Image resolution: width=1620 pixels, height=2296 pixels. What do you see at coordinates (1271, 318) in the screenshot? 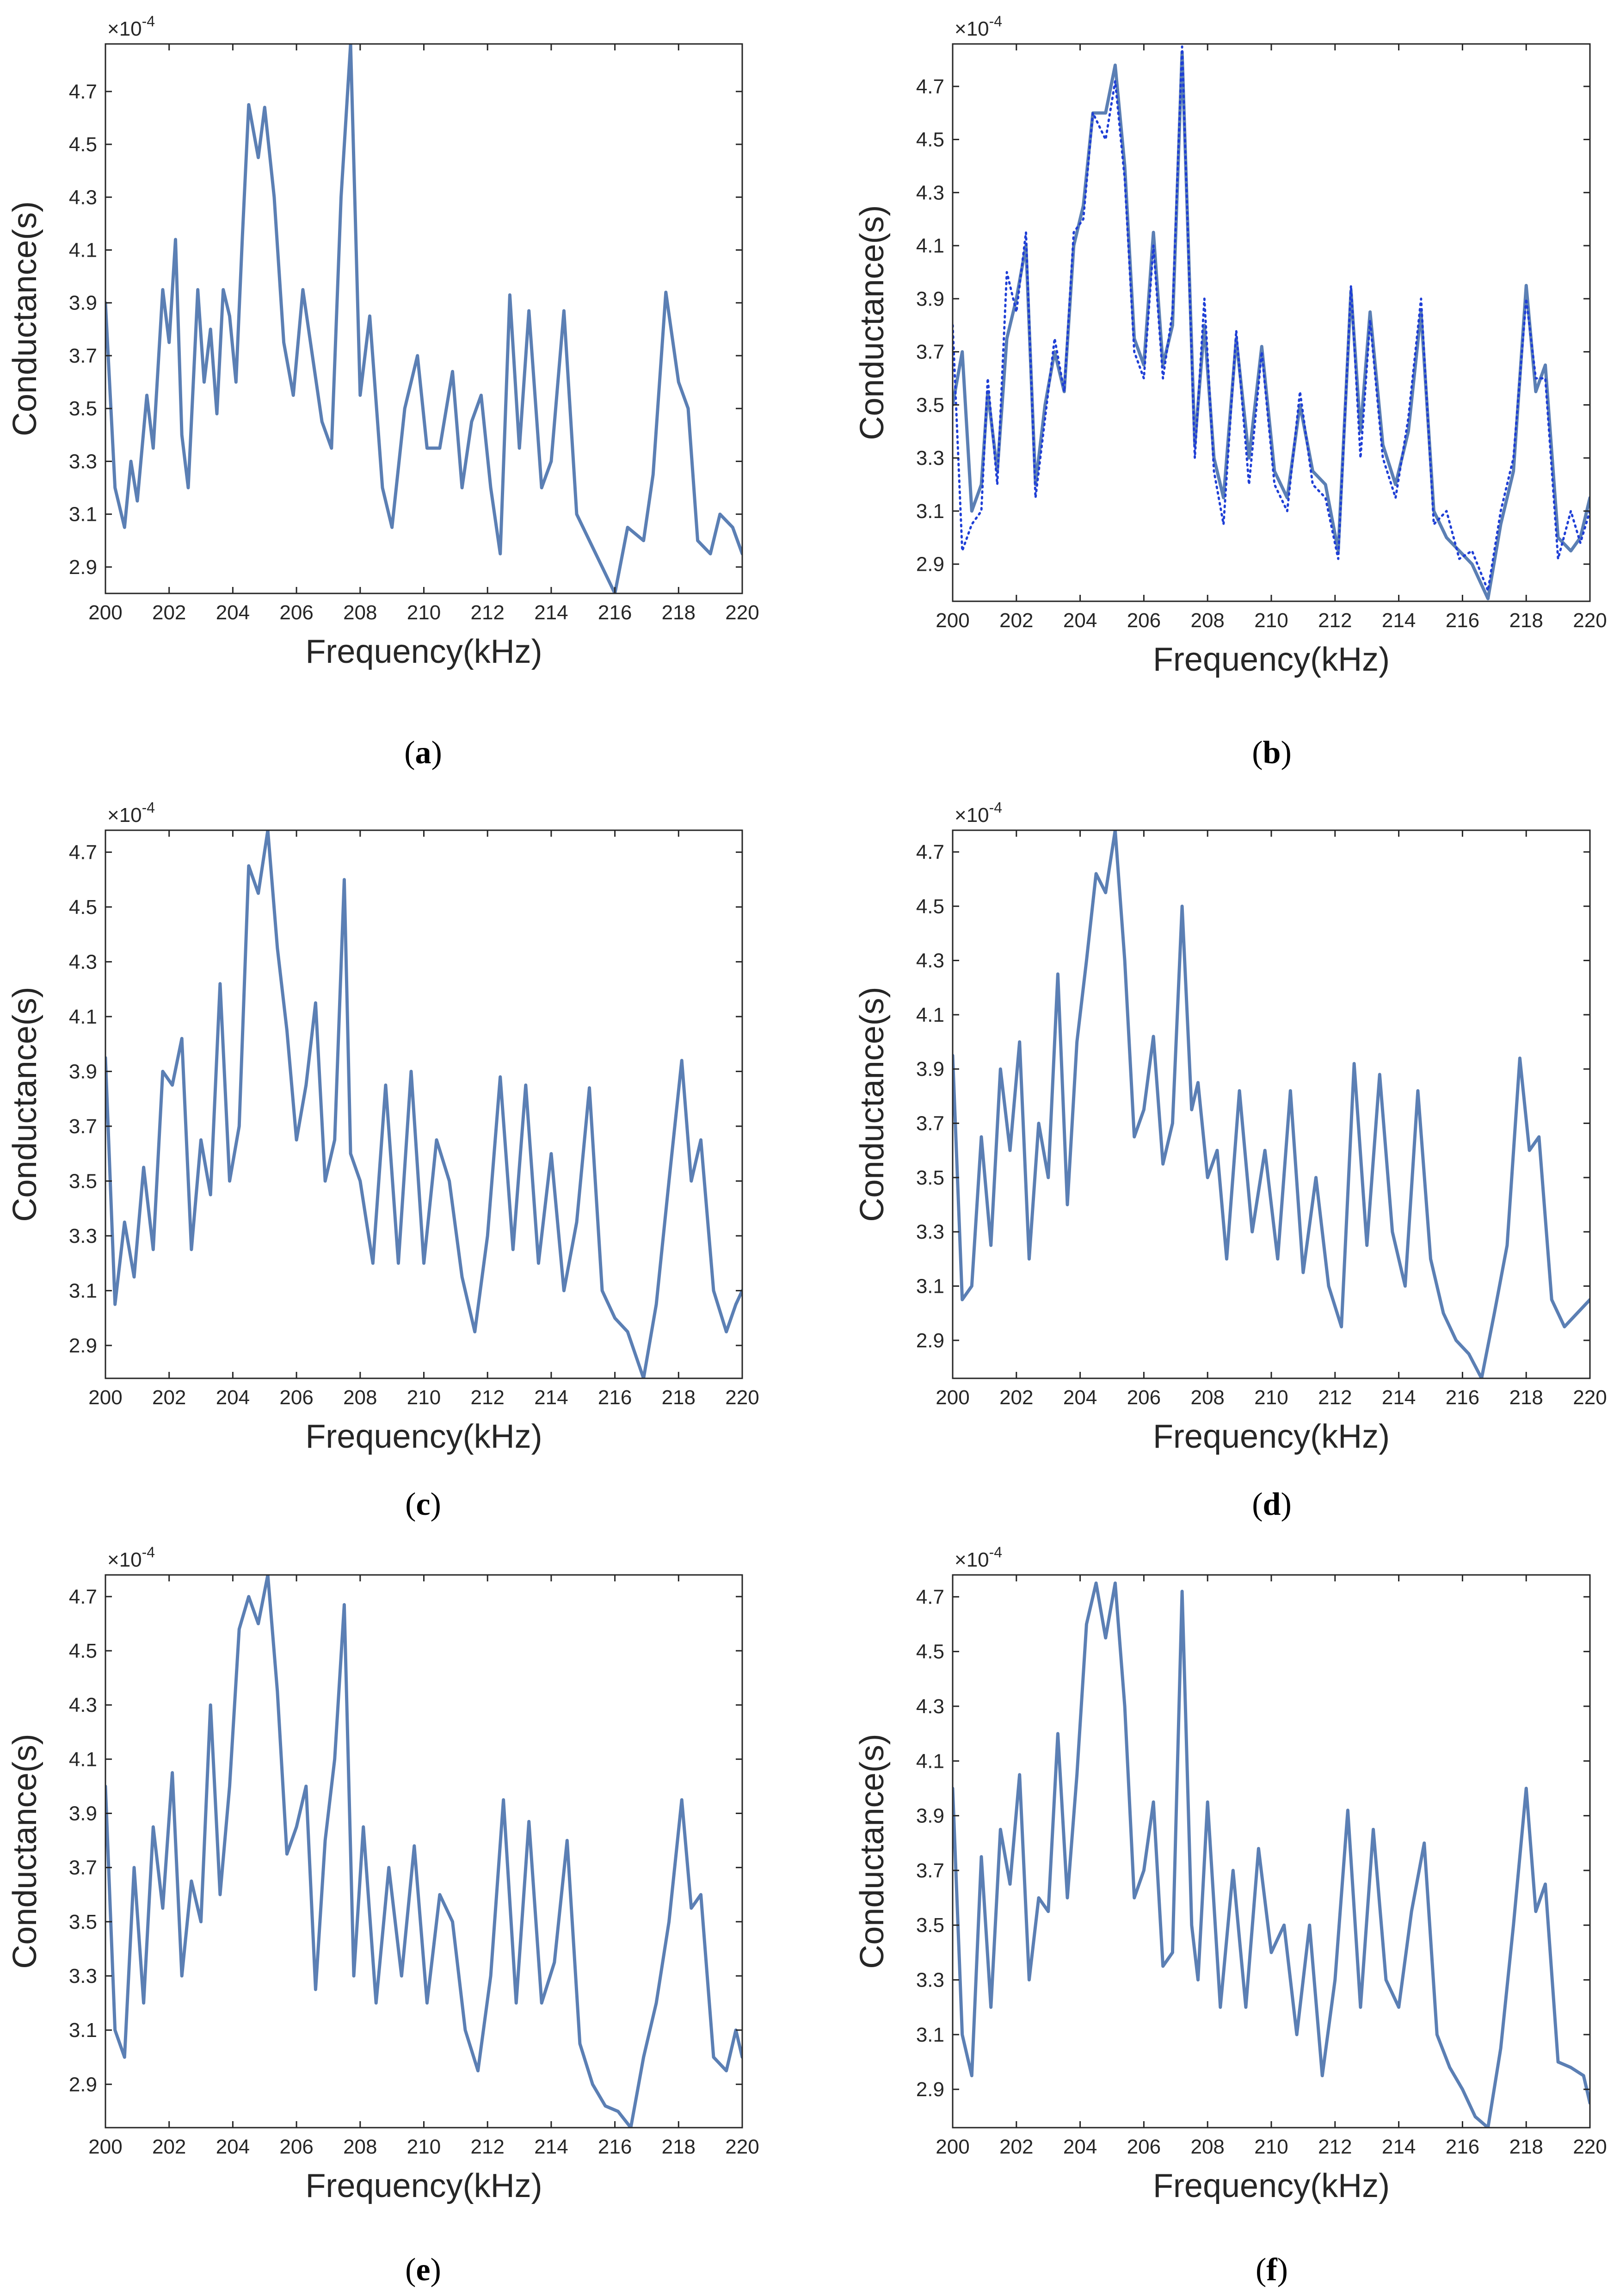
I see `series-line-reference-b` at bounding box center [1271, 318].